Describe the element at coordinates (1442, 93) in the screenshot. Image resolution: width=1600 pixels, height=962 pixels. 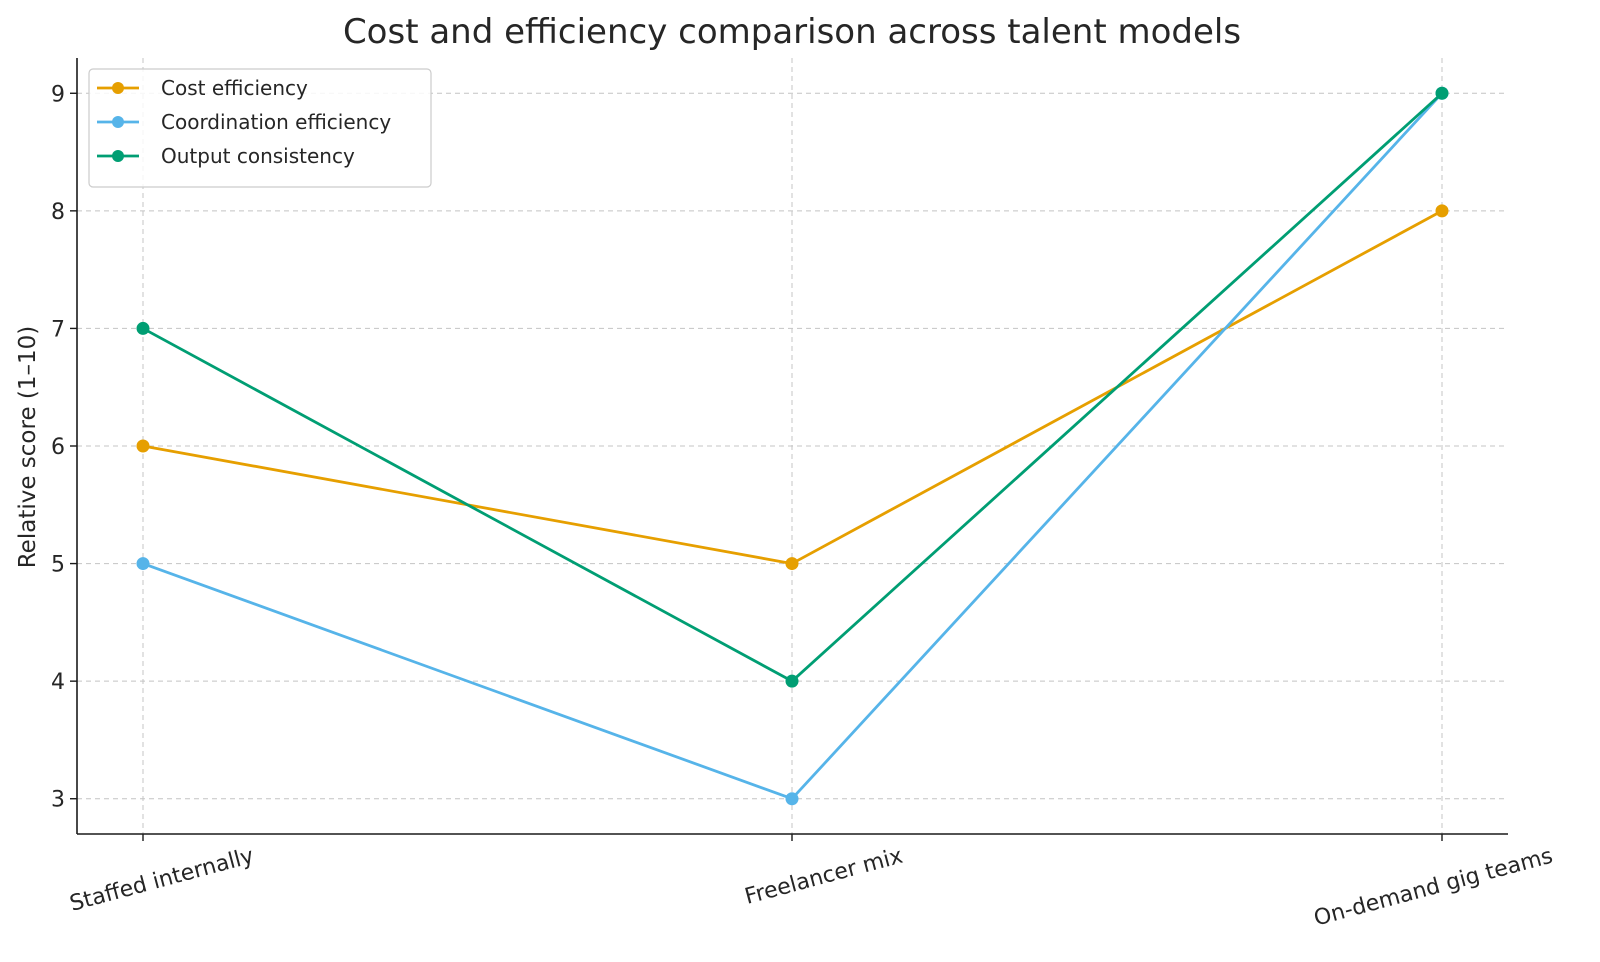
I see `data-point-output-consistency-on-demand-gig-teams` at that location.